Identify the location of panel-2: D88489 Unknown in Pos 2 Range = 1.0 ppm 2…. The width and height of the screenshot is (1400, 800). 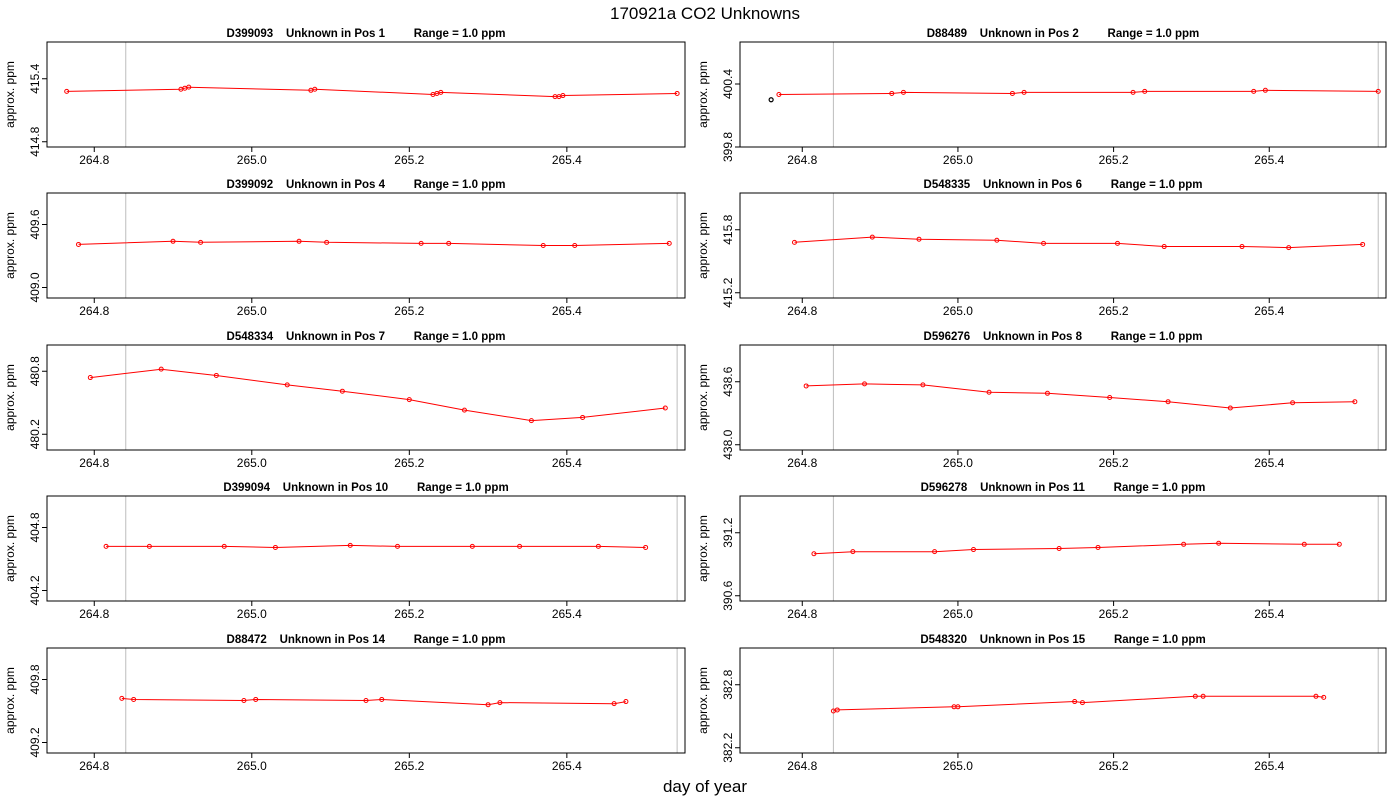
(1041, 97).